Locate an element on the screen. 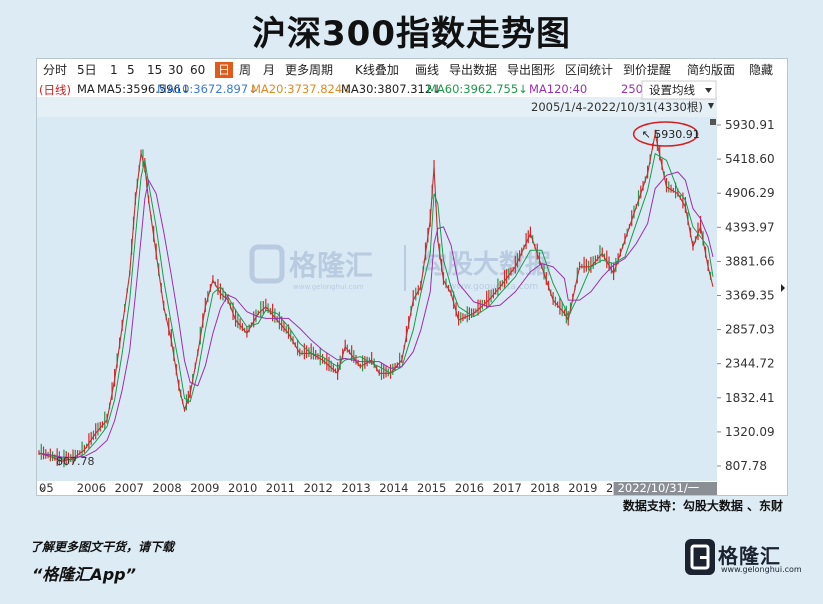  x-tick-label: 2011 is located at coordinates (280, 488).